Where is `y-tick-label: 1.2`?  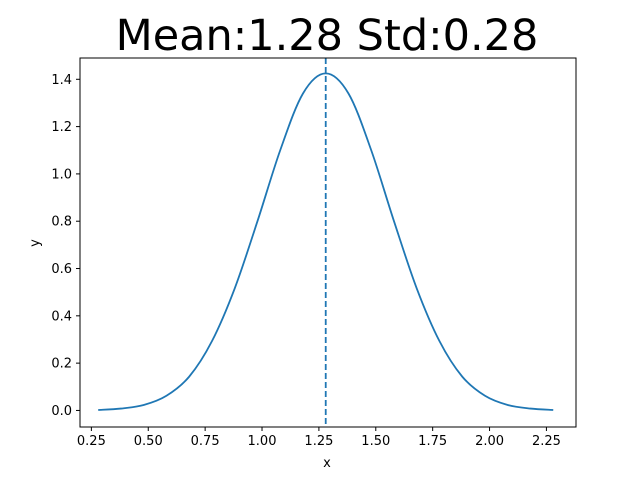 y-tick-label: 1.2 is located at coordinates (61, 127).